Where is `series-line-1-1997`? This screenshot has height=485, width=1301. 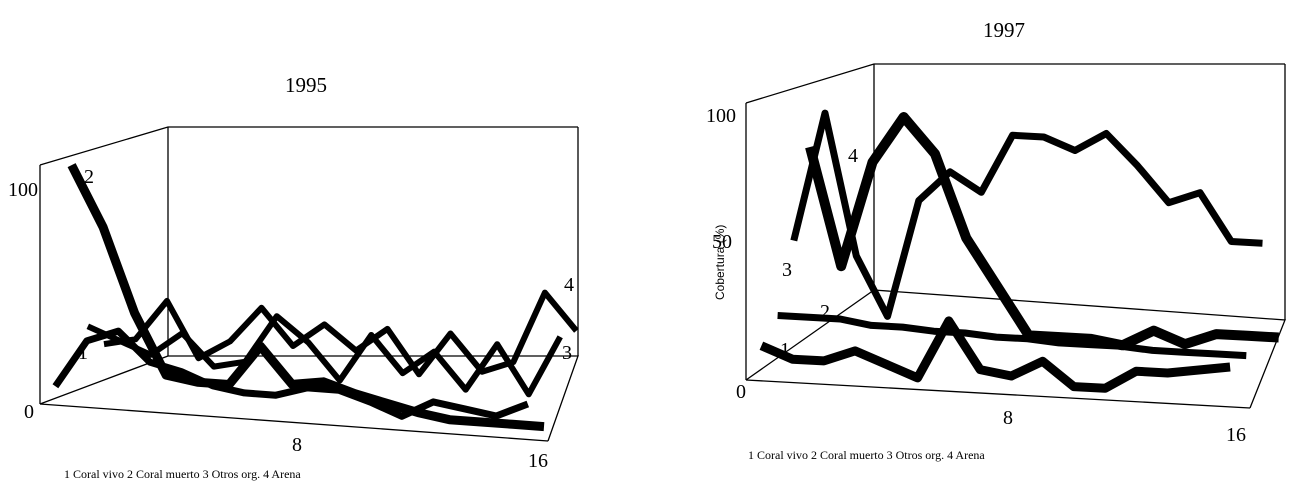
series-line-1-1997 is located at coordinates (995, 354).